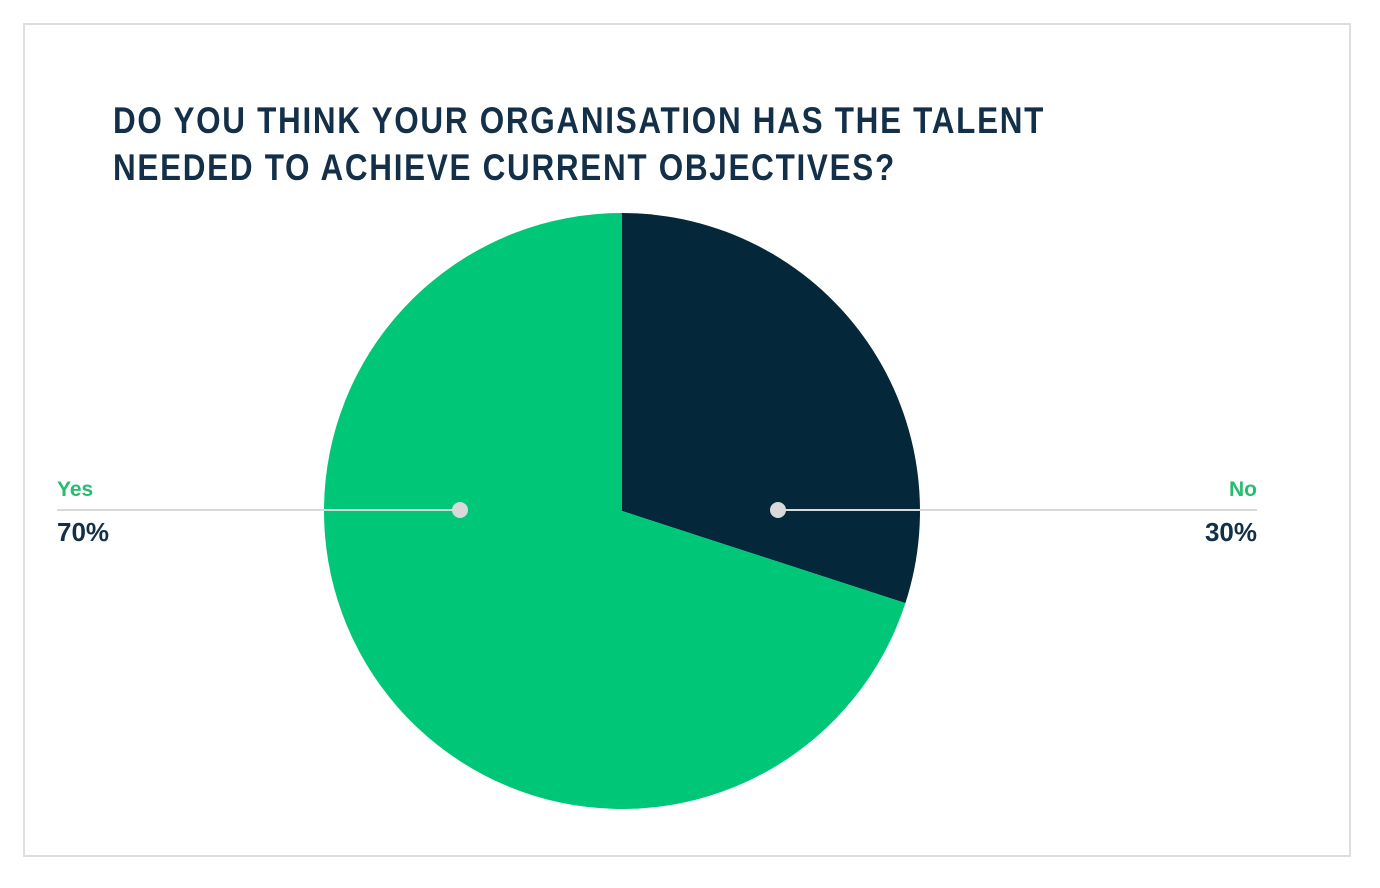 The image size is (1380, 888). What do you see at coordinates (83, 512) in the screenshot?
I see `callout-yes: Yes 70%` at bounding box center [83, 512].